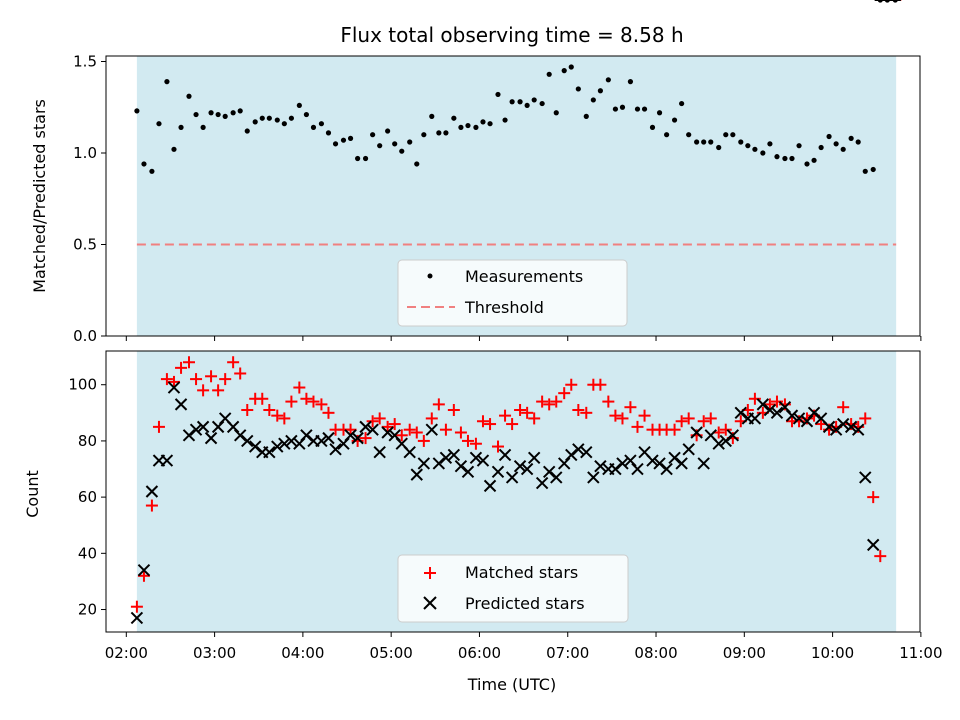  Describe the element at coordinates (513, 588) in the screenshot. I see `count-legend: Matched stars Predicted stars` at that location.